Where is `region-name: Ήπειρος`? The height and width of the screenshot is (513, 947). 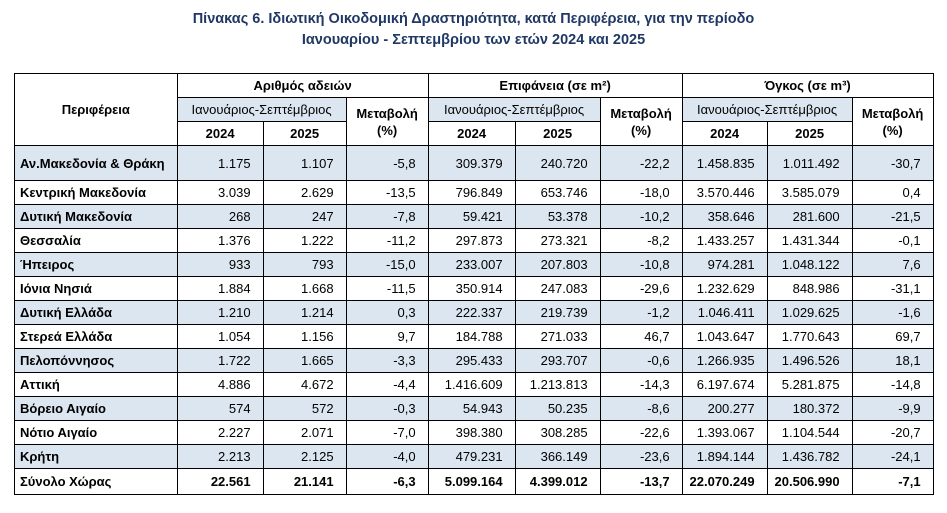
region-name: Ήπειρος is located at coordinates (96, 264).